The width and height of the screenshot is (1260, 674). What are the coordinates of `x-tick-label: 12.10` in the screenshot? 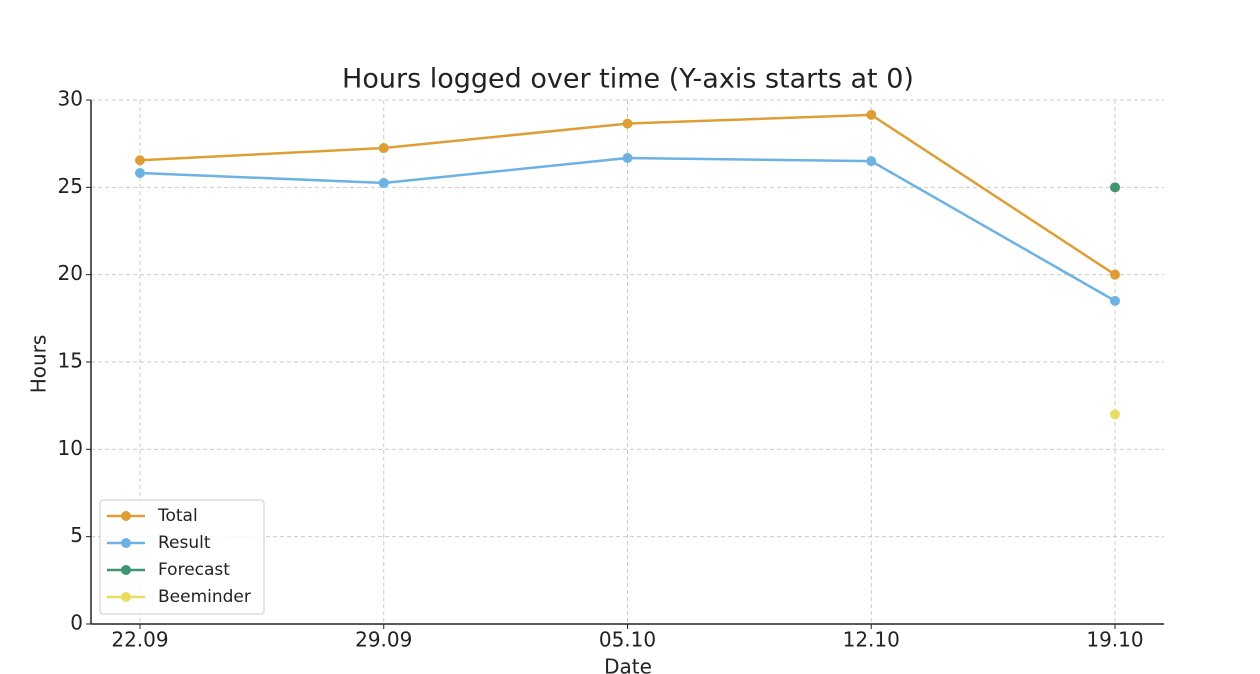 It's located at (871, 640).